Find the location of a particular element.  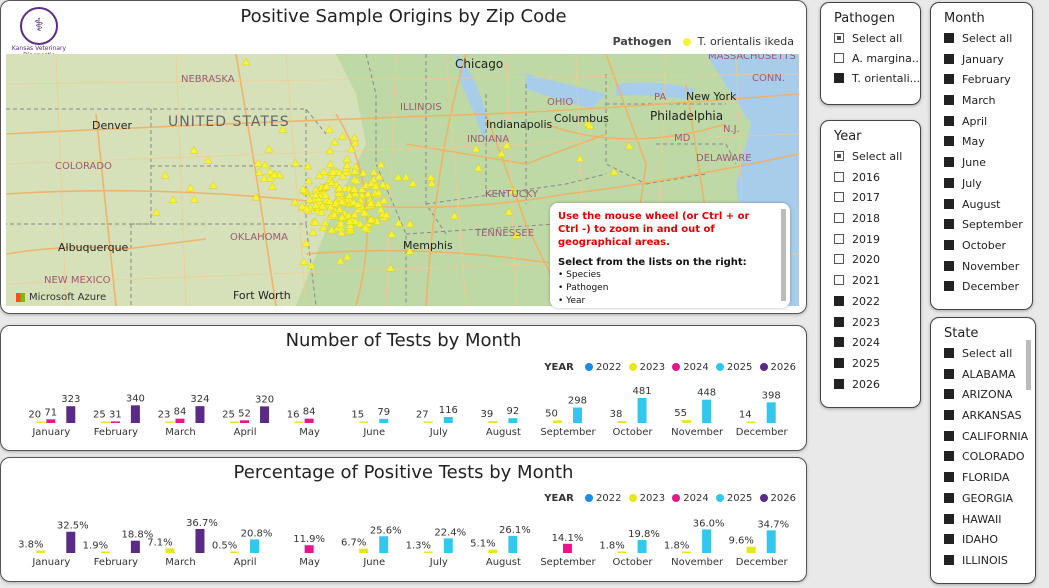

year-slicer-item: 2018 is located at coordinates (870, 219).